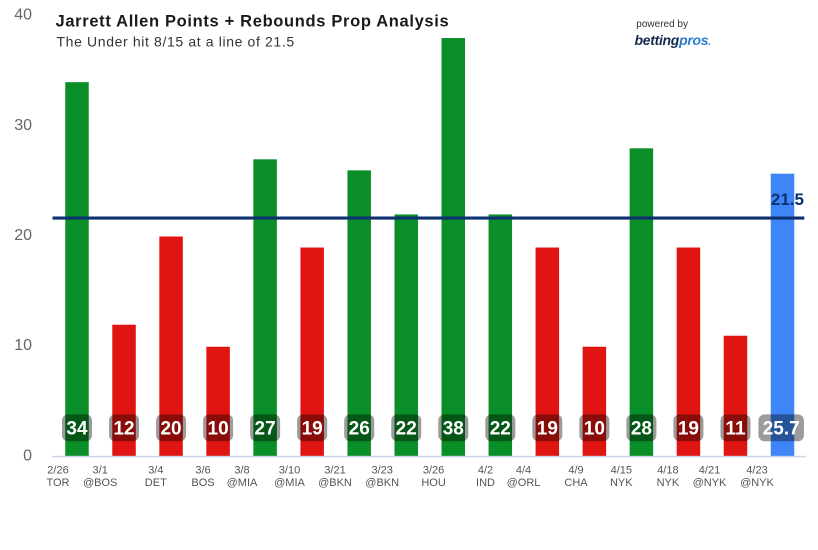  I want to click on svg-text: 4/4, so click(523, 471).